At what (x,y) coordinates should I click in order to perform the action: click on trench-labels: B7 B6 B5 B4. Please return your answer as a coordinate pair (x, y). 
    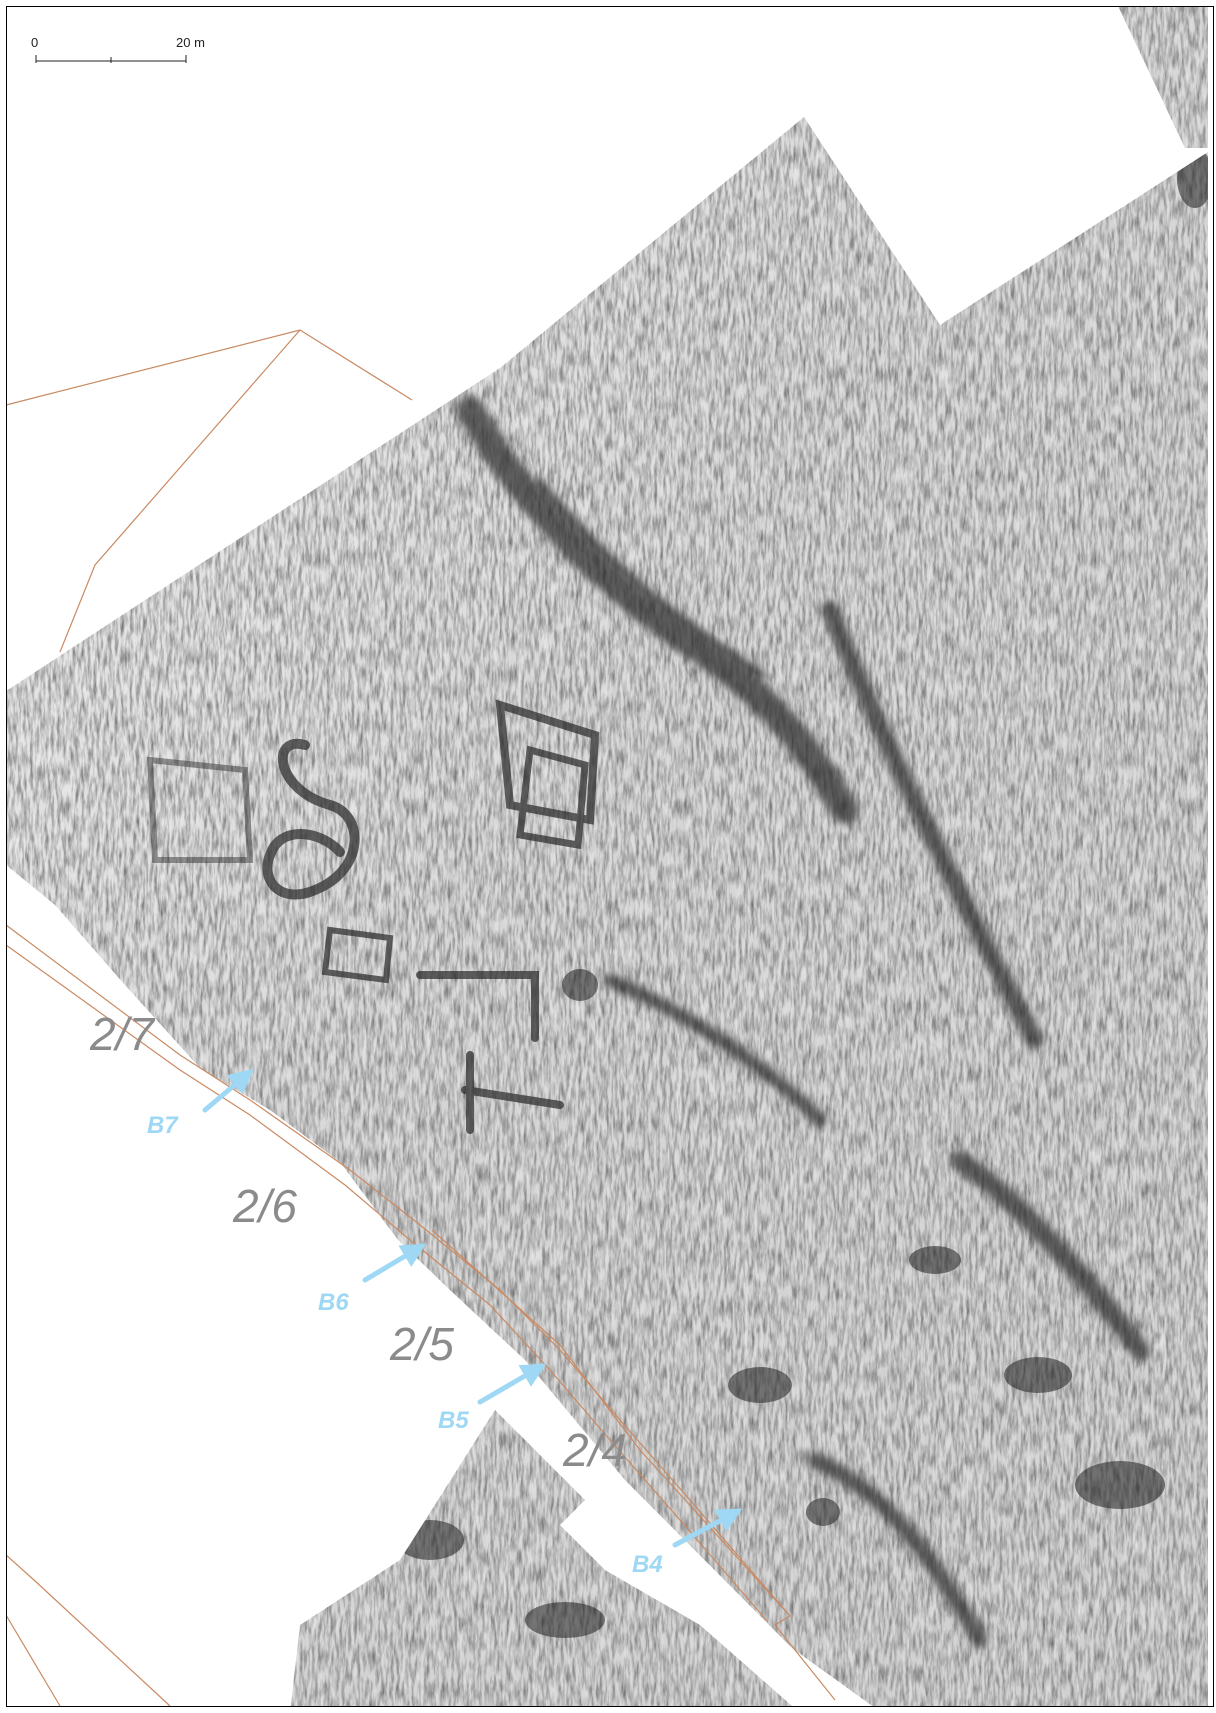
    Looking at the image, I should click on (405, 1345).